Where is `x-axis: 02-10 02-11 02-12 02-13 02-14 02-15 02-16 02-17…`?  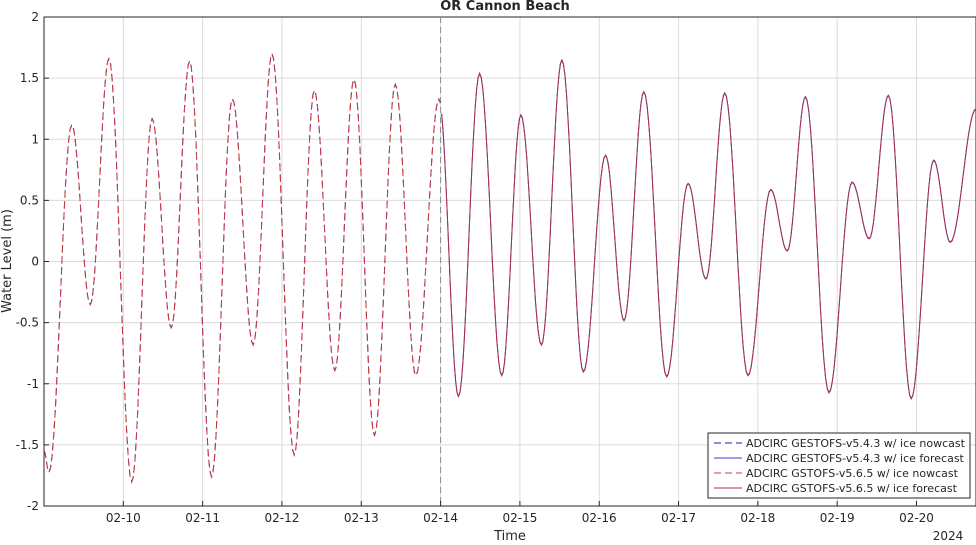 x-axis: 02-10 02-11 02-12 02-13 02-14 02-15 02-16 02-17… is located at coordinates (520, 513).